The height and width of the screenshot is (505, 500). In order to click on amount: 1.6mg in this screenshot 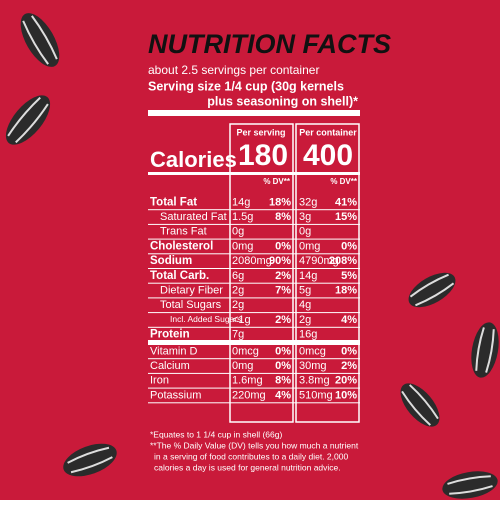, I will do `click(247, 381)`.